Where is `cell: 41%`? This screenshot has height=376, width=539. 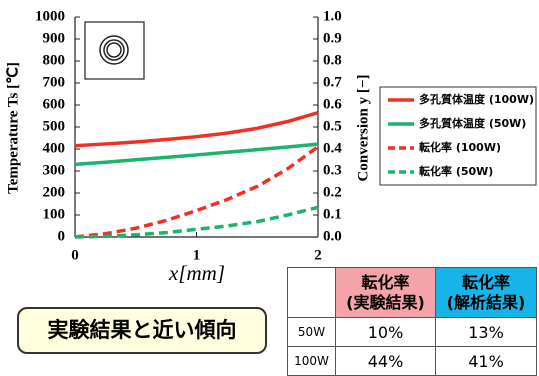
cell: 41% is located at coordinates (486, 361).